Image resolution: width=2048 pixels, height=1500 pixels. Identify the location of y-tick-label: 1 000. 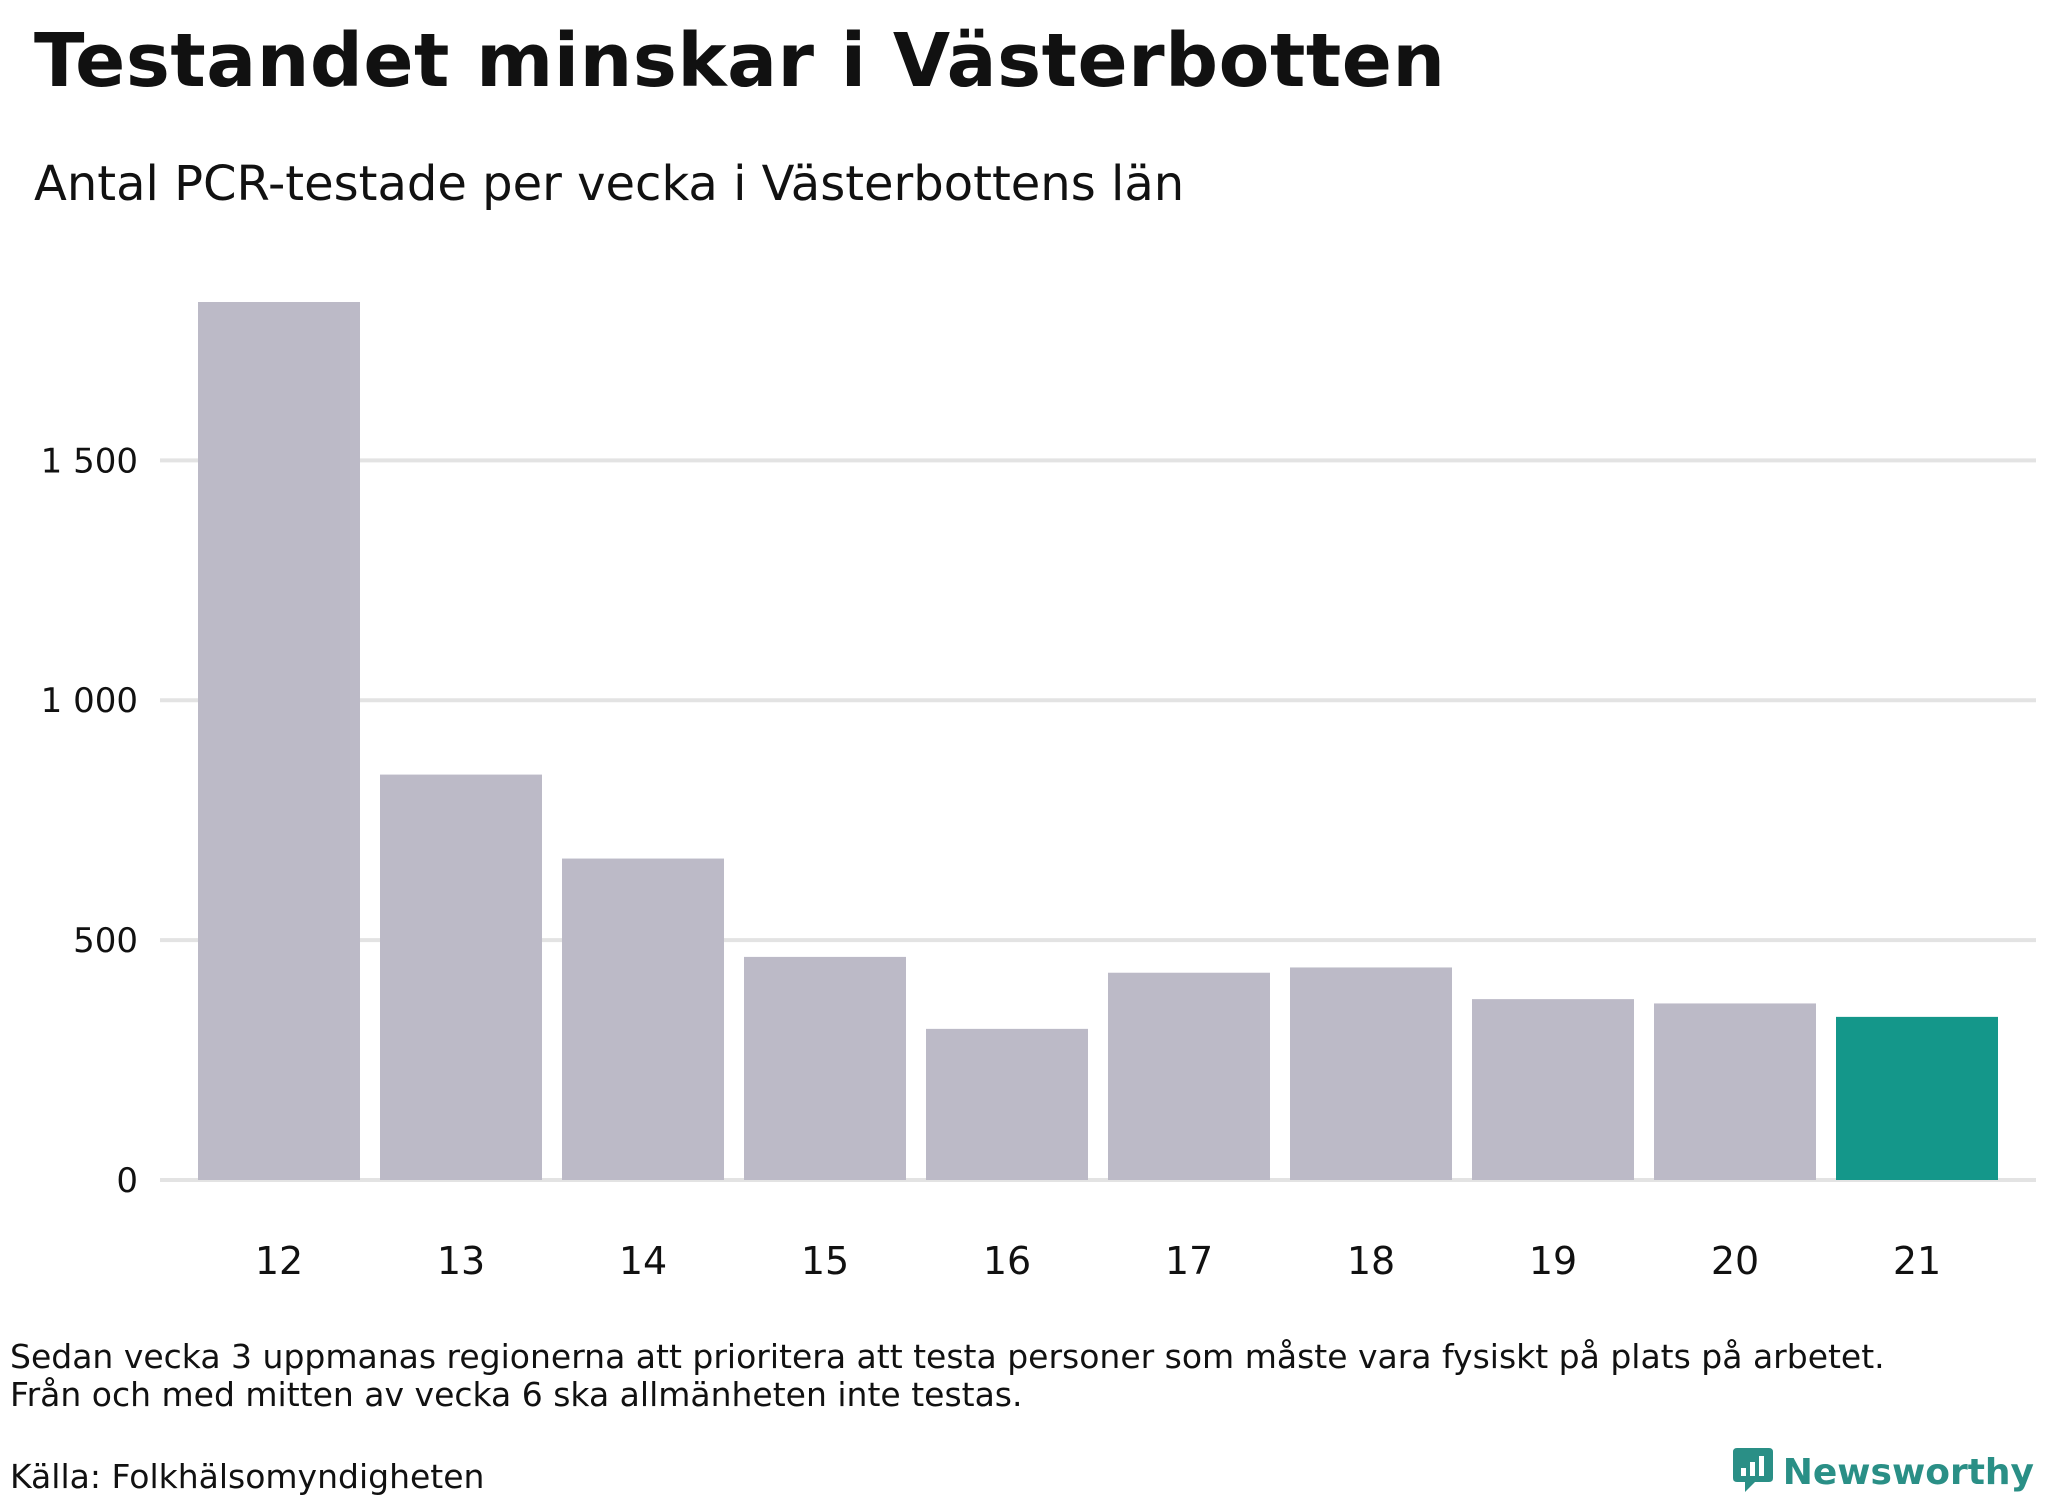
(89, 701).